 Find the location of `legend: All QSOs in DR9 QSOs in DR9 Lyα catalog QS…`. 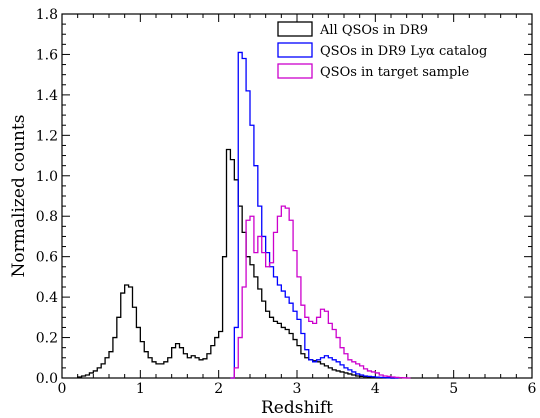

legend: All QSOs in DR9 QSOs in DR9 Lyα catalog QS… is located at coordinates (382, 50).